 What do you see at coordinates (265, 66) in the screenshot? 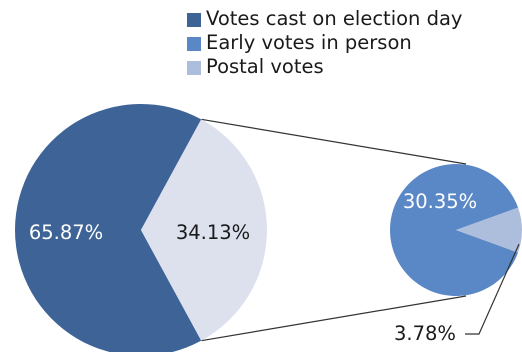
I see `legend-label: Postal votes` at bounding box center [265, 66].